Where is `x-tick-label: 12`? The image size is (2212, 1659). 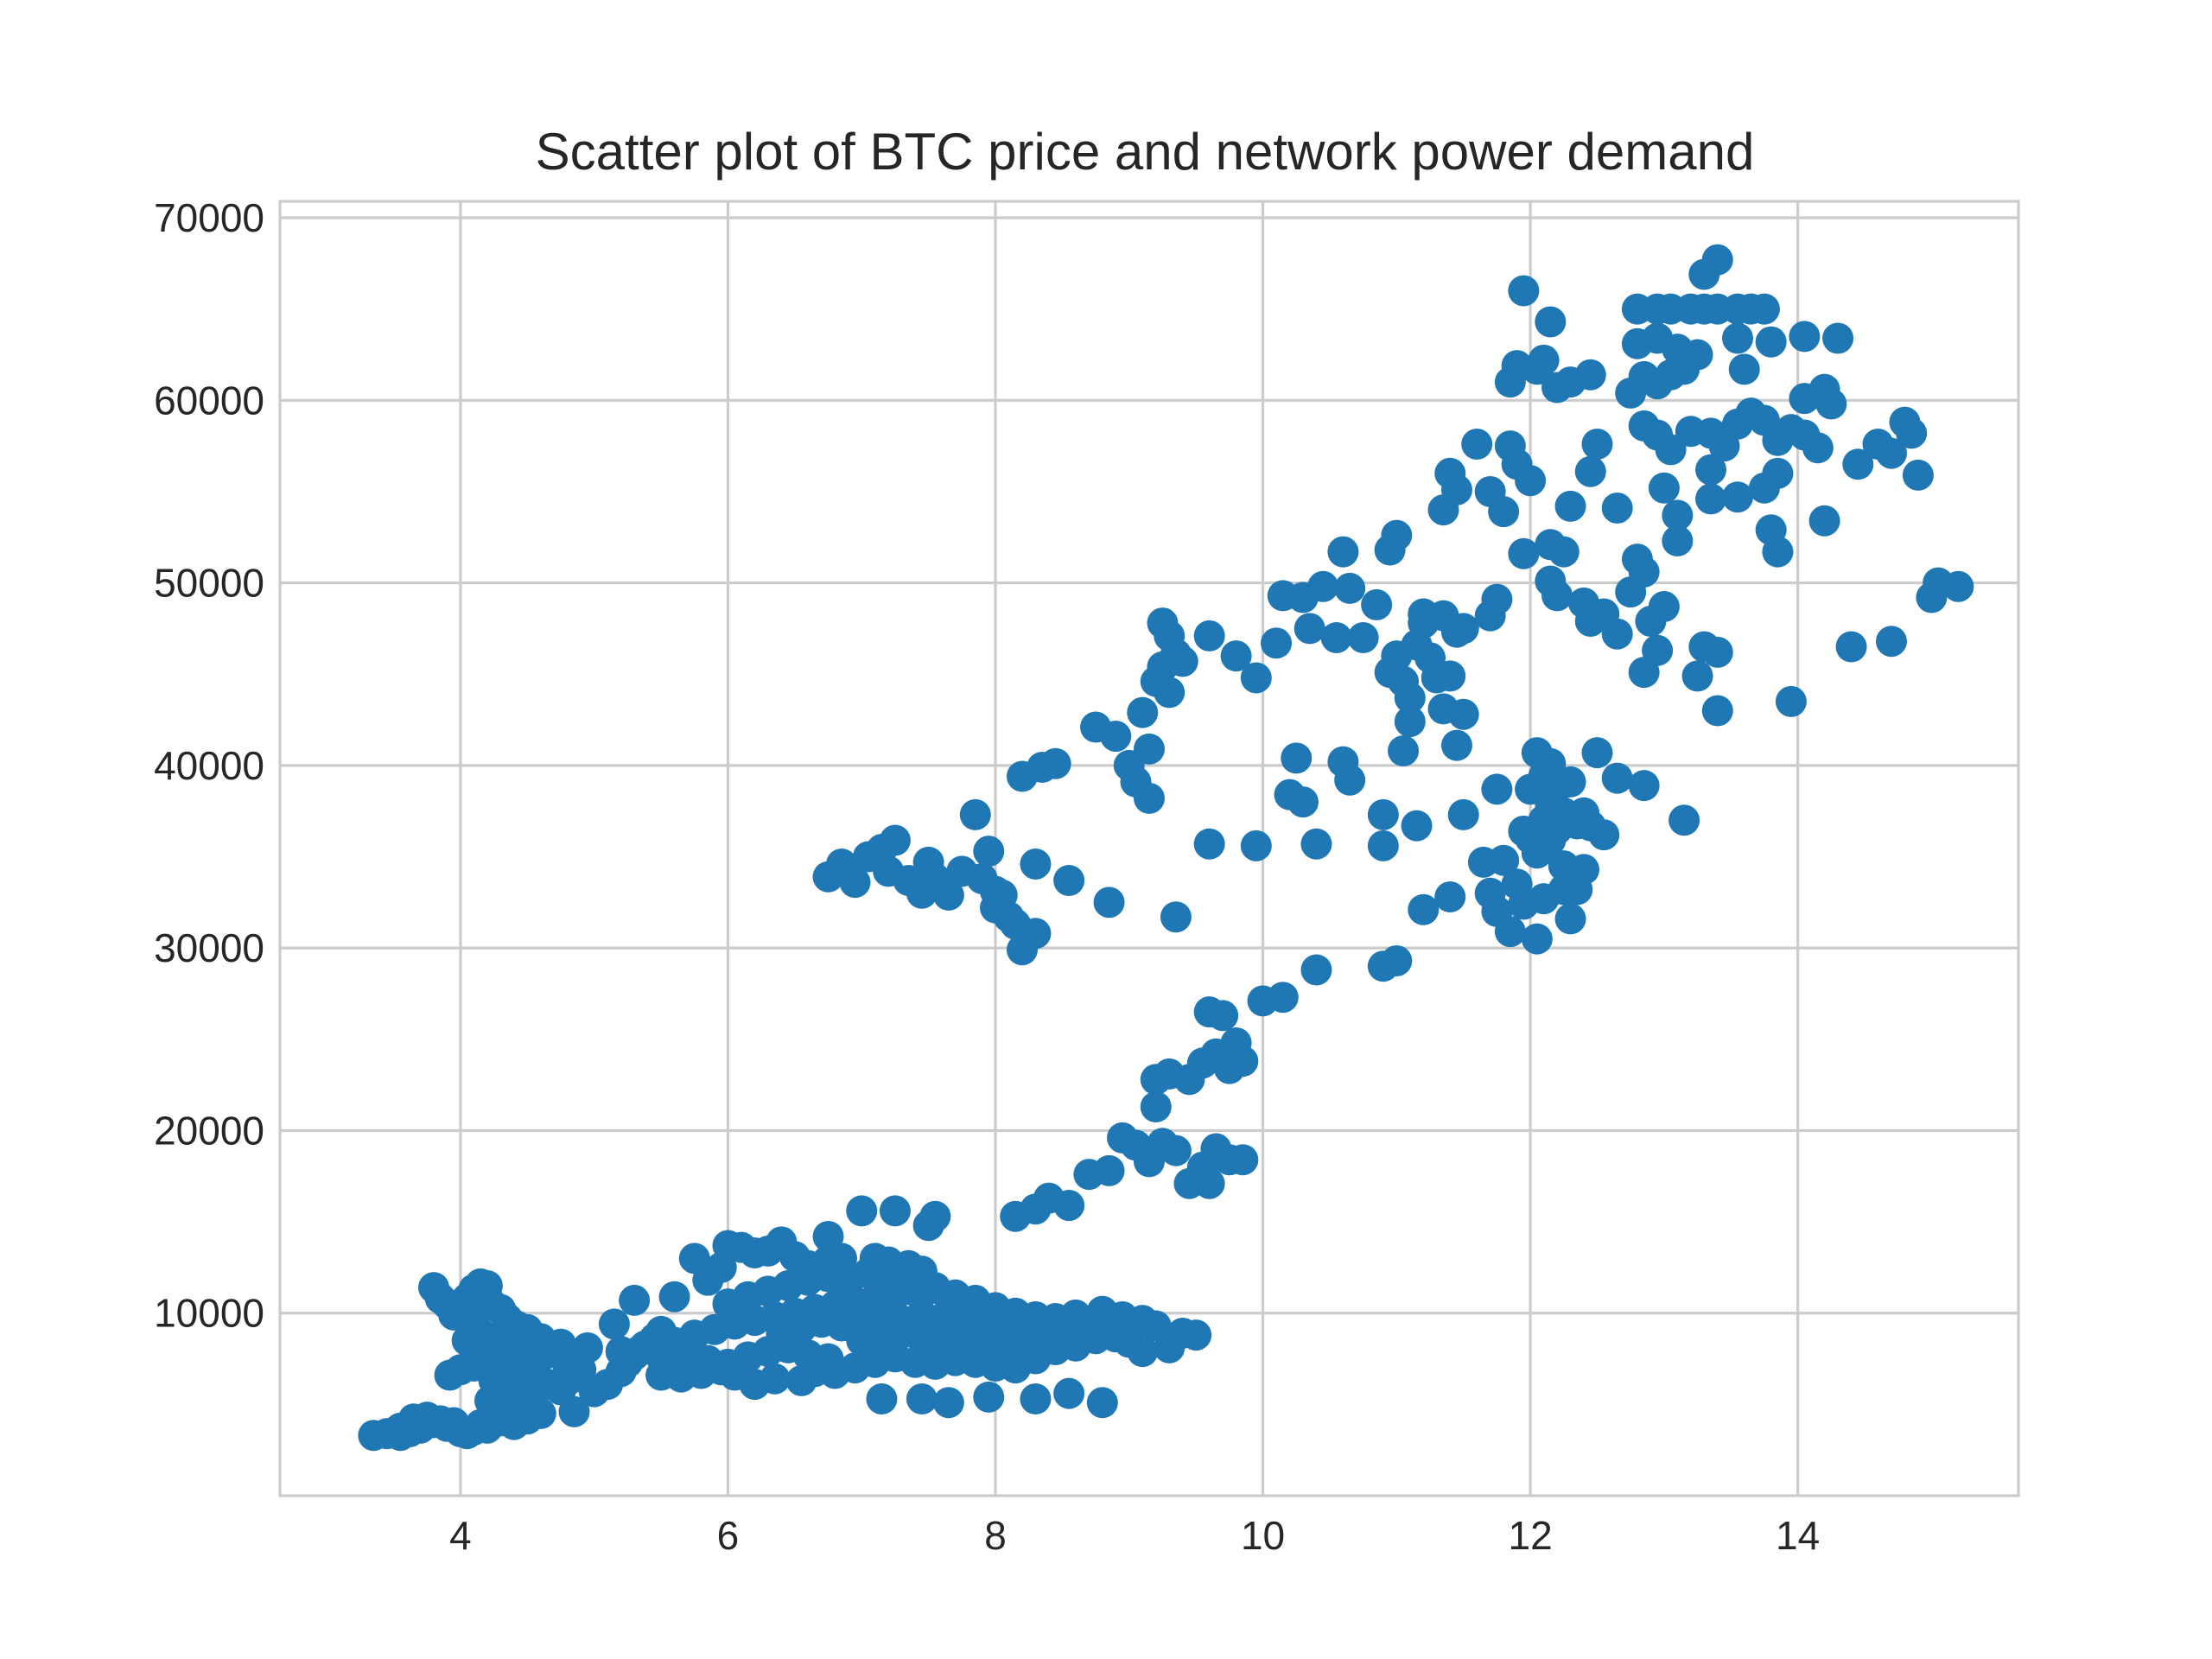 x-tick-label: 12 is located at coordinates (1531, 1535).